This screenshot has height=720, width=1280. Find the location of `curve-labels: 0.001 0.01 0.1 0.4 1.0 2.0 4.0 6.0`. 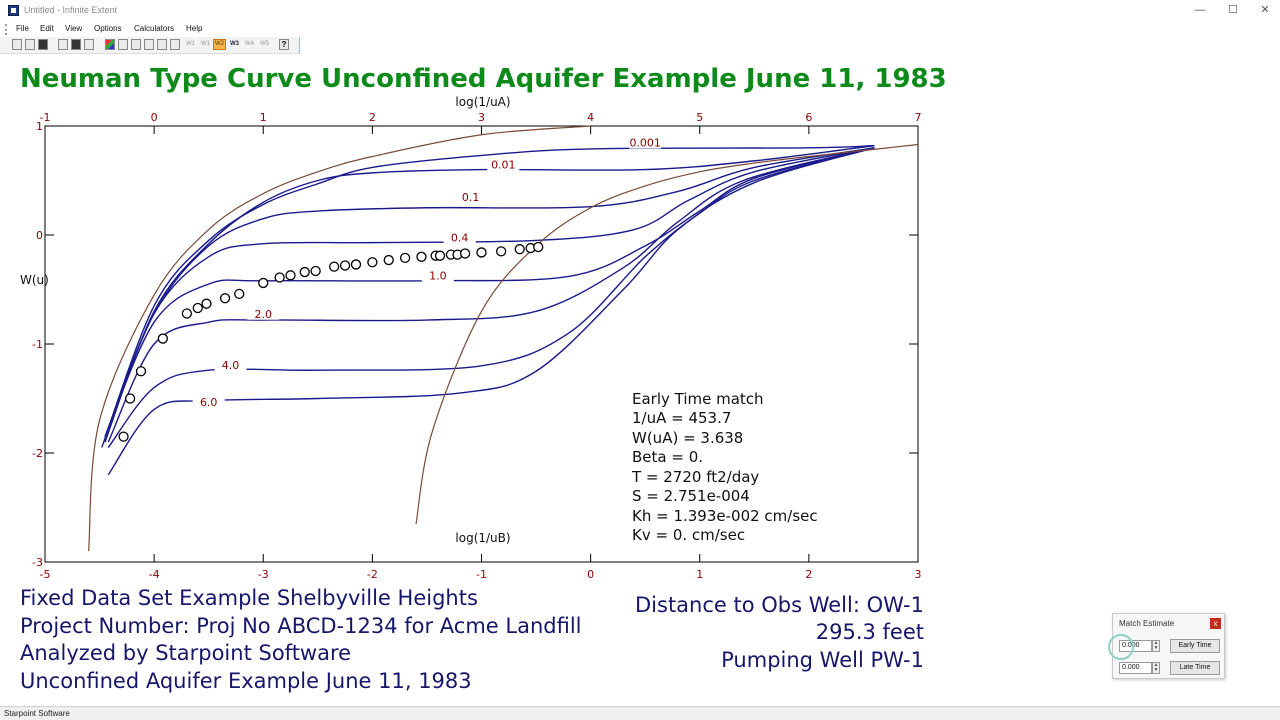

curve-labels: 0.001 0.01 0.1 0.4 1.0 2.0 4.0 6.0 is located at coordinates (427, 272).